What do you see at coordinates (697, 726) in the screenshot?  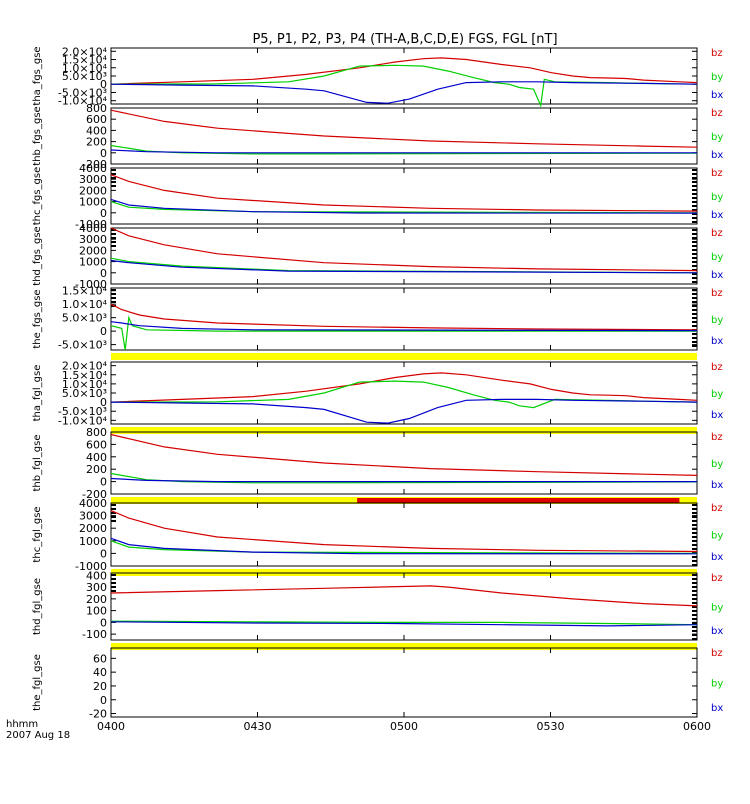 I see `x-tick-label: 0600` at bounding box center [697, 726].